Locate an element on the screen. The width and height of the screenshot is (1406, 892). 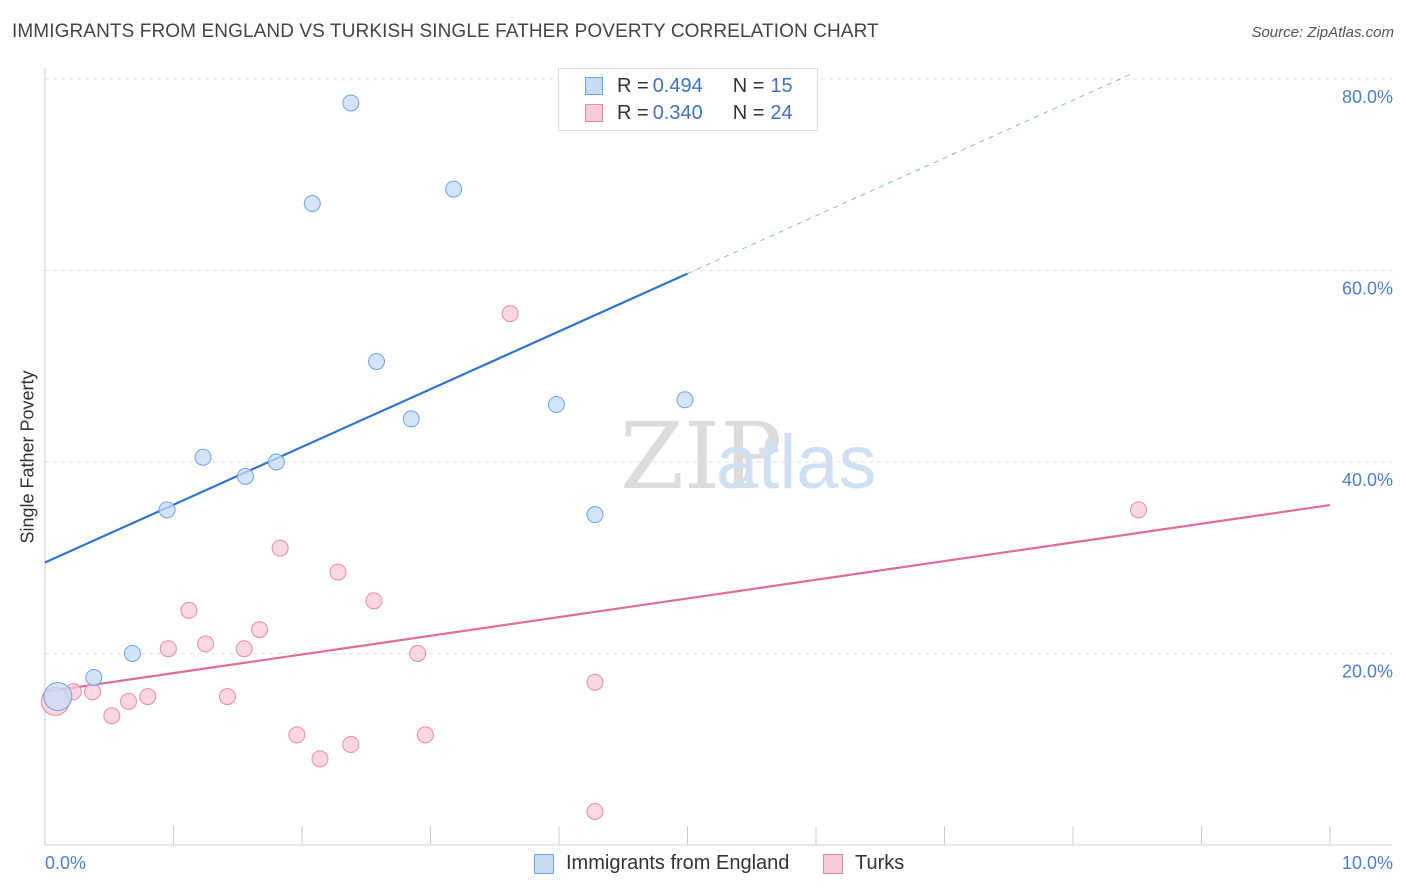
legend-swatch-turks is located at coordinates (594, 113).